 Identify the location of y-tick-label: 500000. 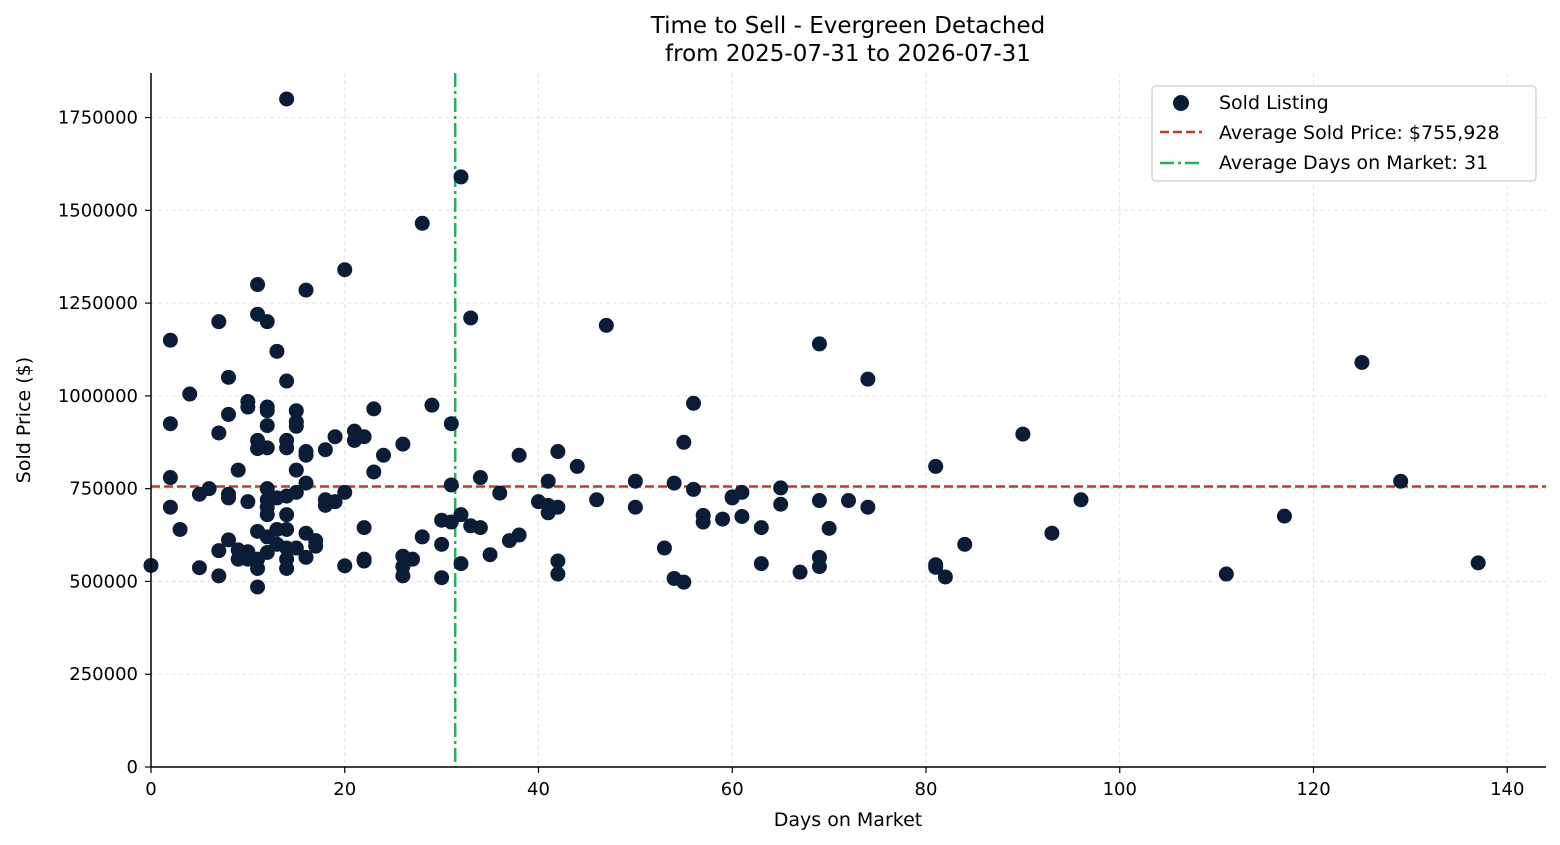
(103, 581).